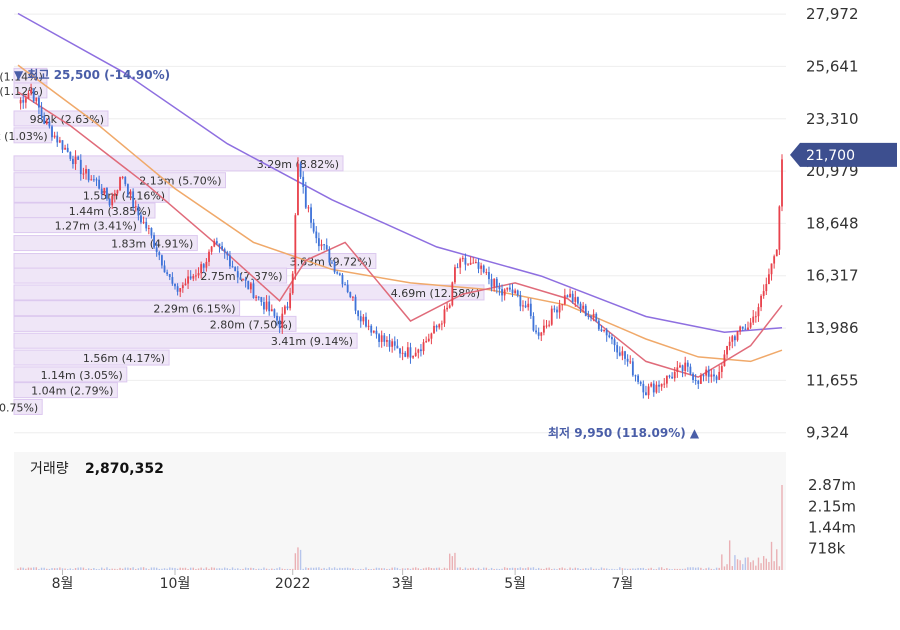  Describe the element at coordinates (194, 309) in the screenshot. I see `volume-profile-label: 2.29m (6.15%)` at that location.